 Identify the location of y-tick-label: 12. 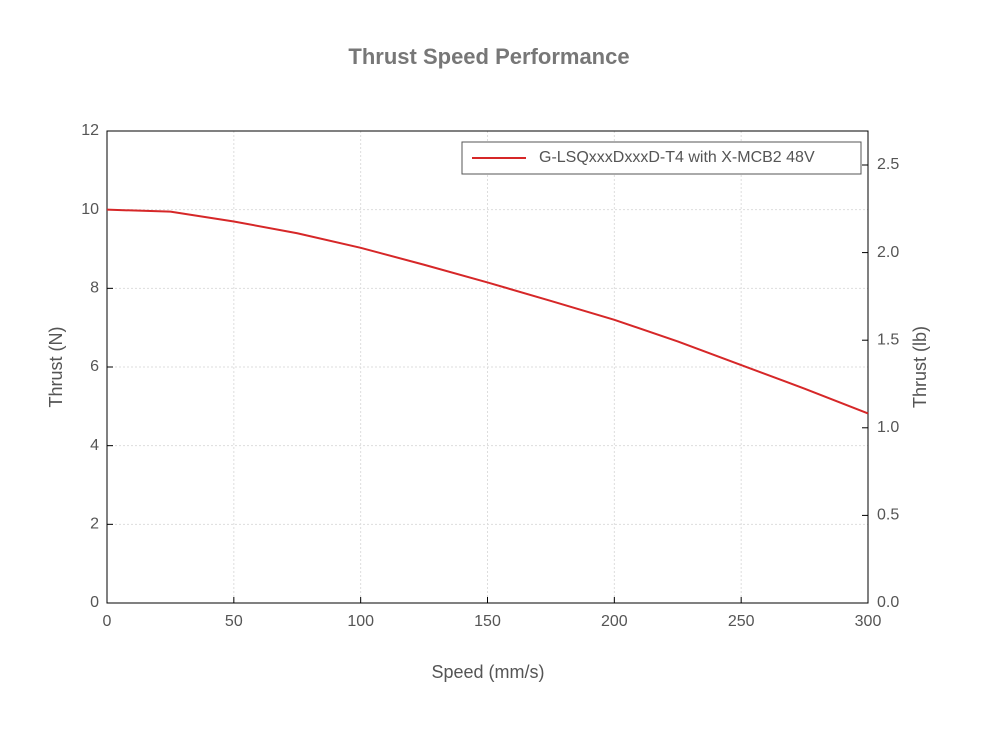
(90, 130).